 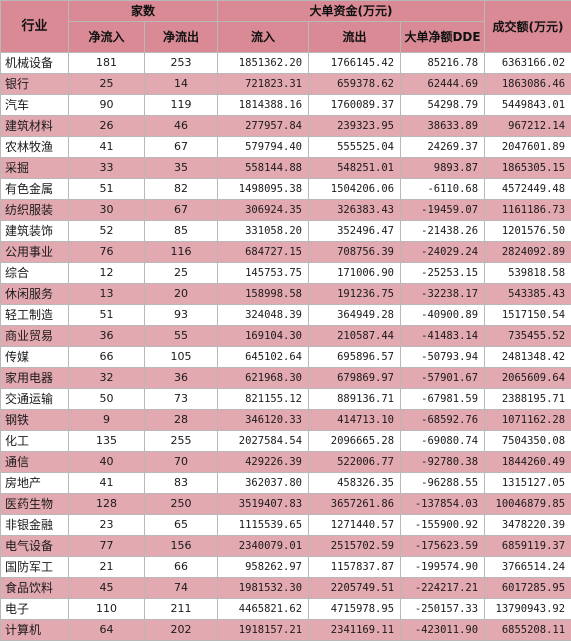 What do you see at coordinates (35, 273) in the screenshot?
I see `industry-name-cell: 综合` at bounding box center [35, 273].